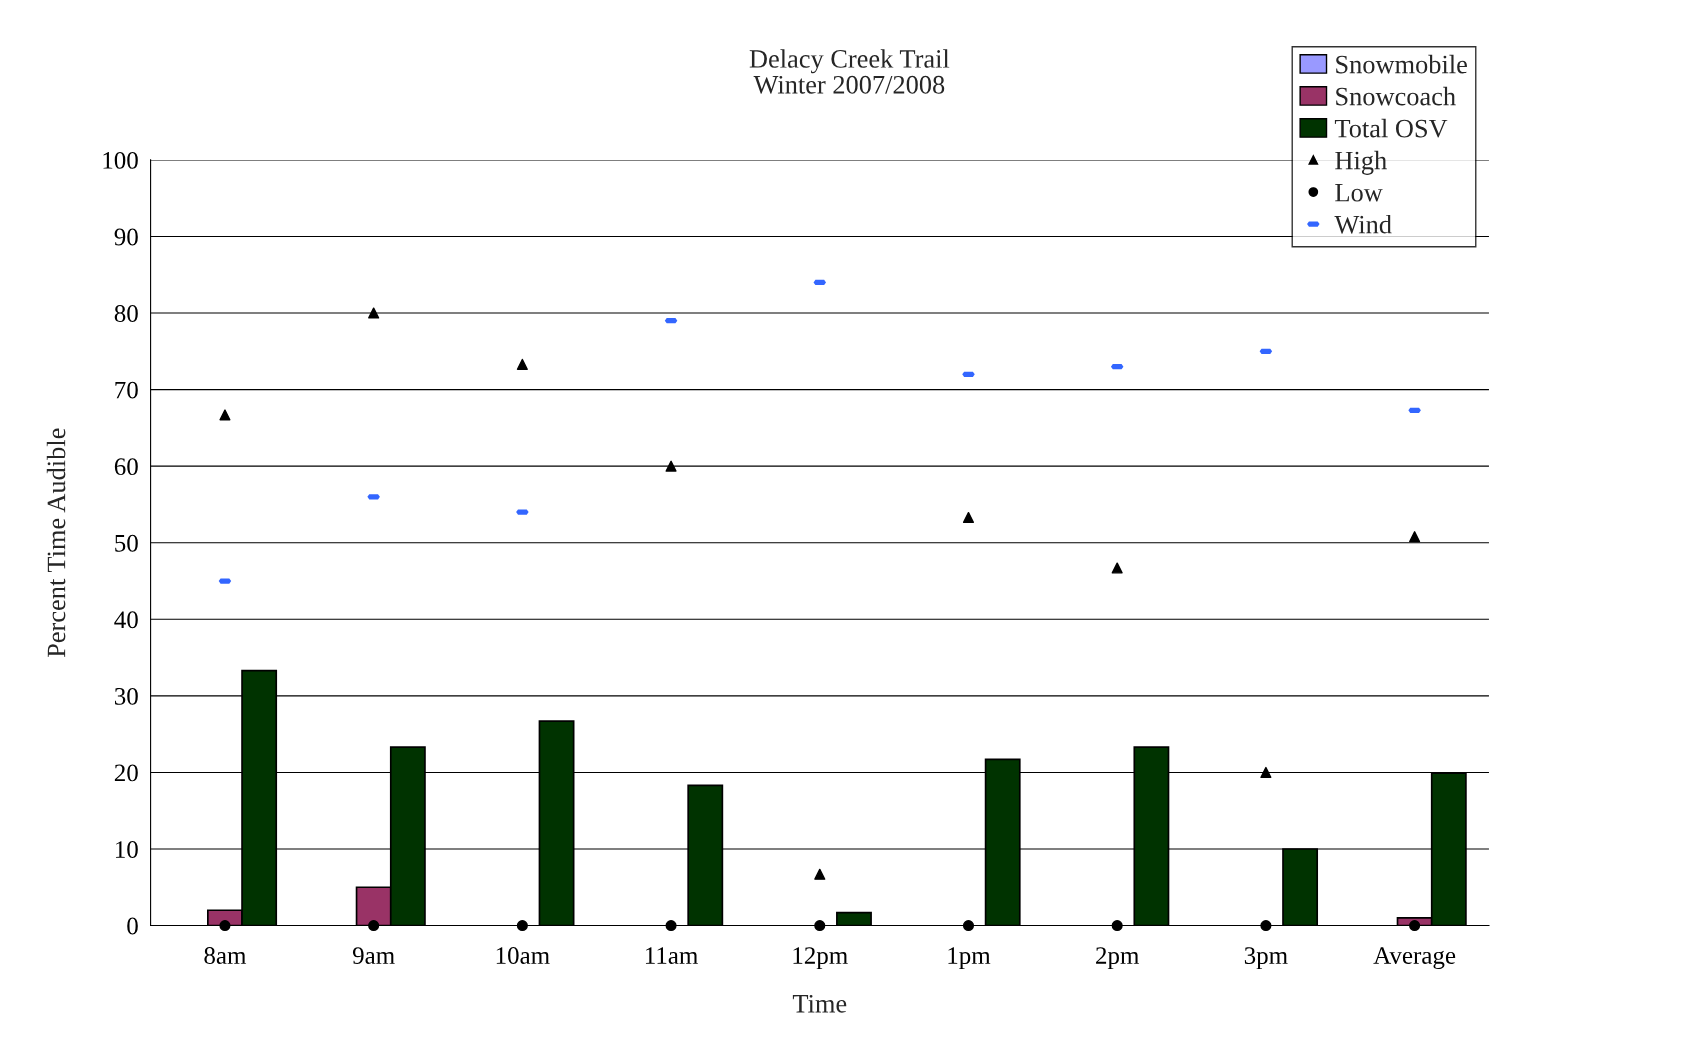 The width and height of the screenshot is (1692, 1059). What do you see at coordinates (819, 1003) in the screenshot?
I see `x-axis-title: Time` at bounding box center [819, 1003].